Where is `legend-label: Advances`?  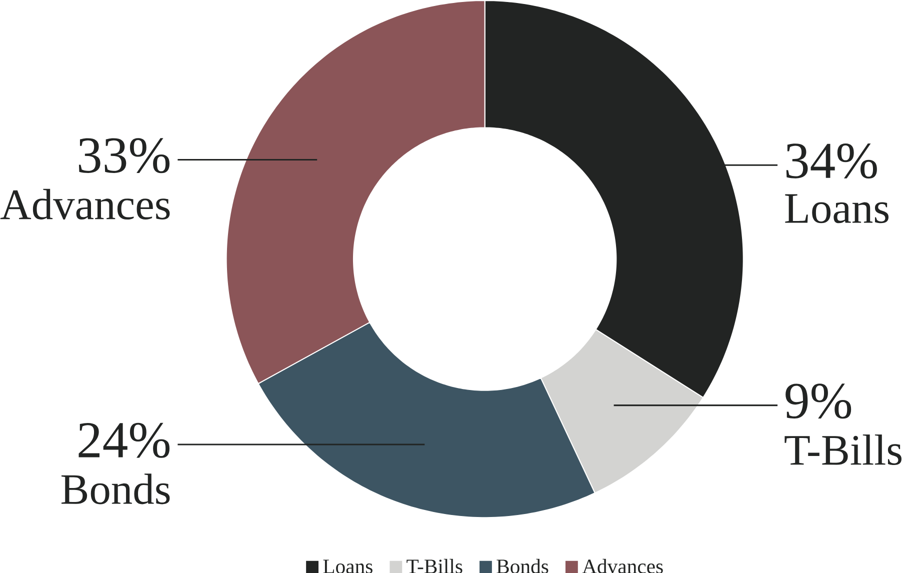
legend-label: Advances is located at coordinates (622, 565).